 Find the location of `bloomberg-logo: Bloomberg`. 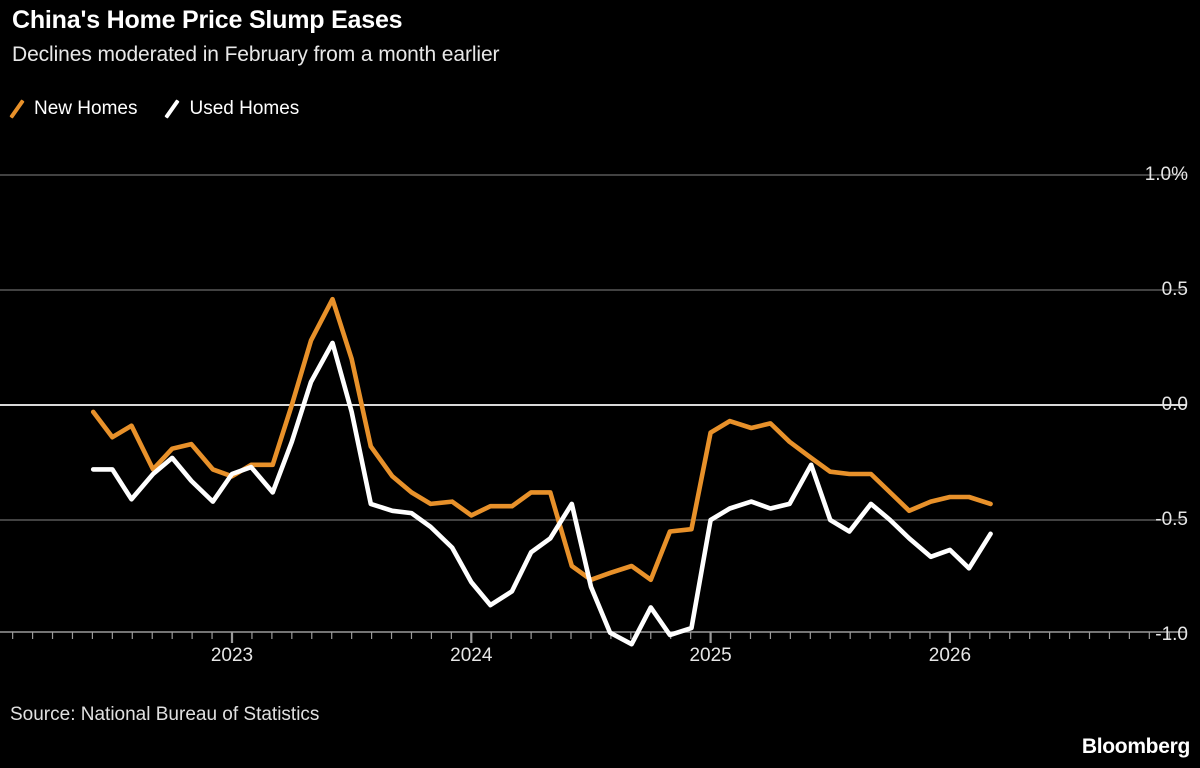

bloomberg-logo: Bloomberg is located at coordinates (1135, 746).